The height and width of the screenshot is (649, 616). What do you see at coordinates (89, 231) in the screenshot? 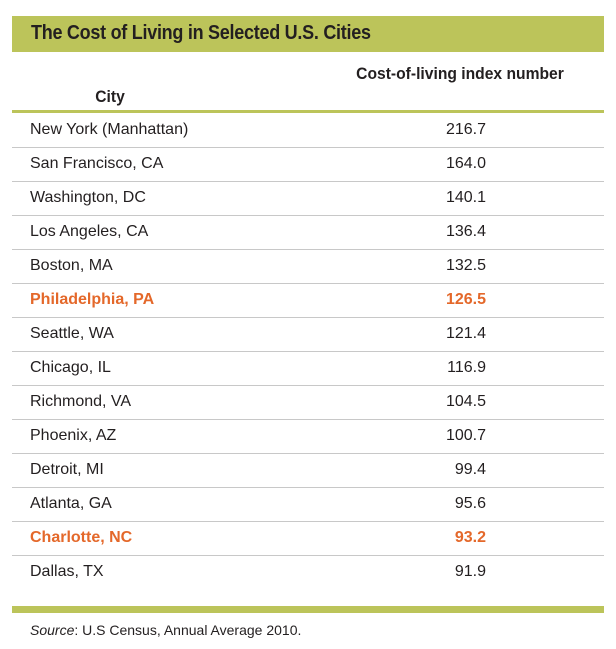
I see `city-cell: Los Angeles, CA` at bounding box center [89, 231].